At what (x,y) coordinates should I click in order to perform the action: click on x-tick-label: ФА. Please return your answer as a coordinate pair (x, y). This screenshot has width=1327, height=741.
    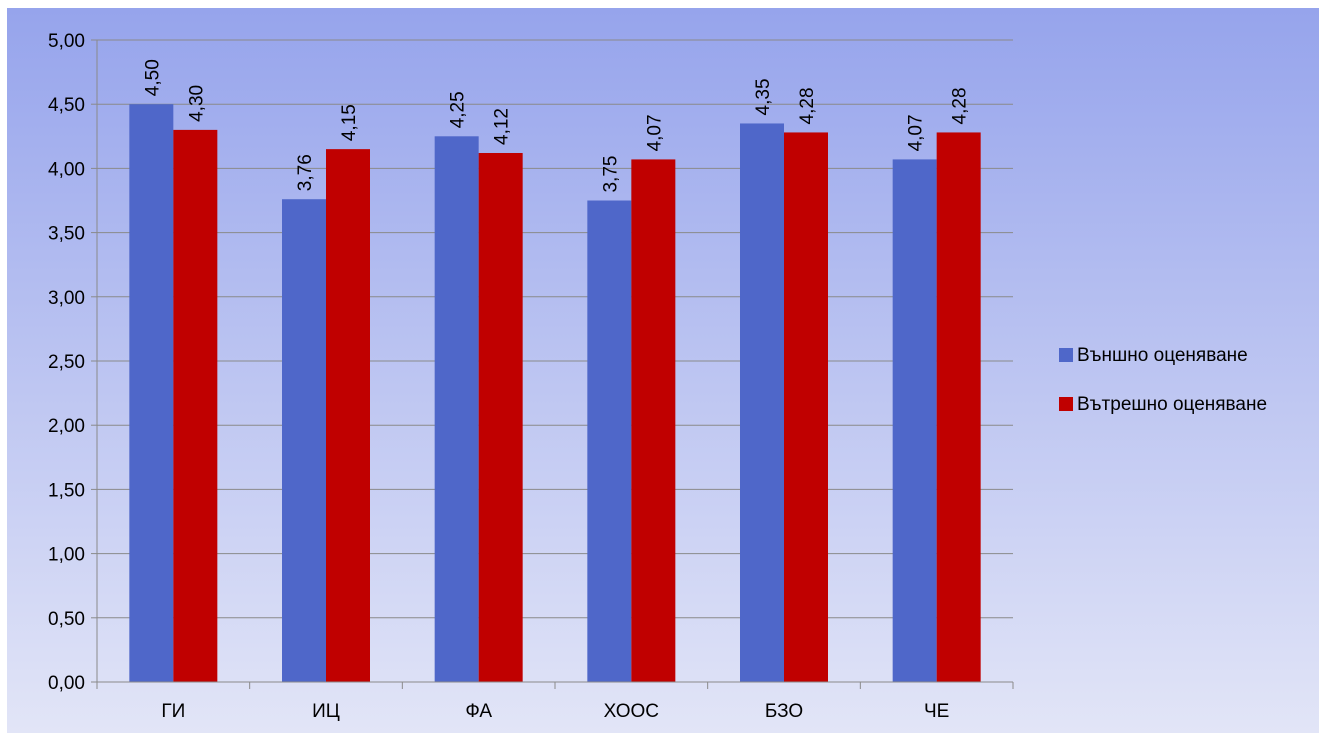
    Looking at the image, I should click on (478, 711).